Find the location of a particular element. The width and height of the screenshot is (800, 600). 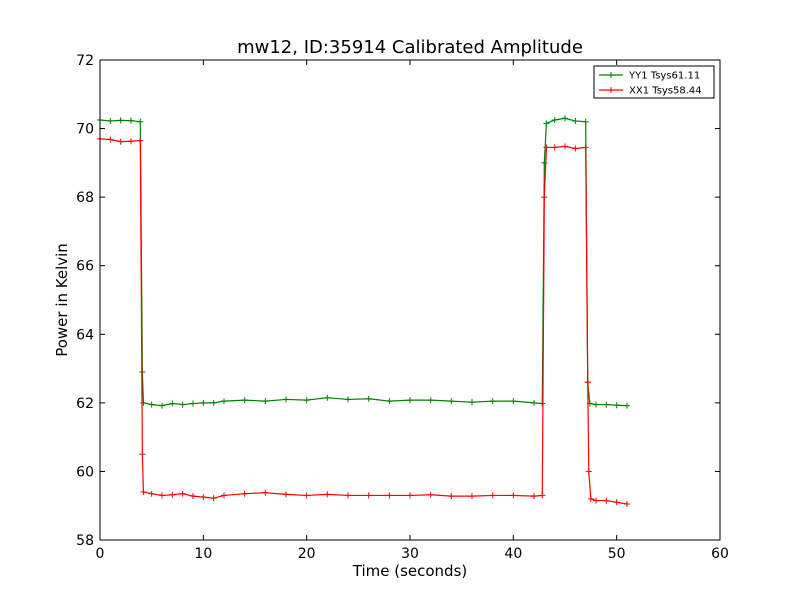

legend-box is located at coordinates (654, 82).